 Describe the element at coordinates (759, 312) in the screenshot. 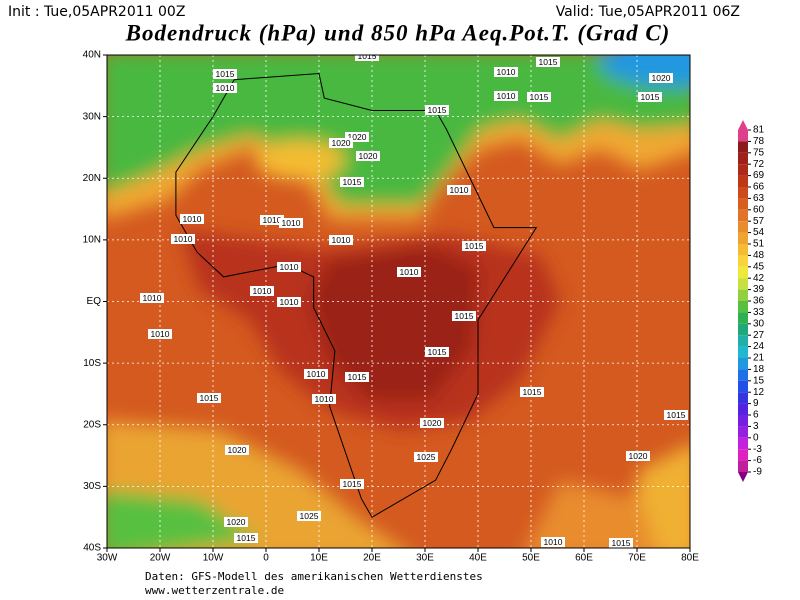

I see `colorbar-label: 33` at that location.